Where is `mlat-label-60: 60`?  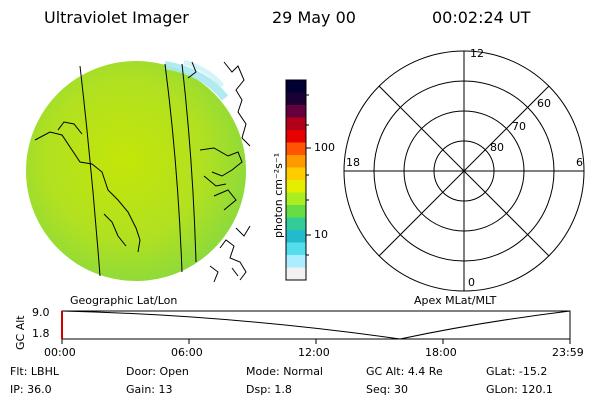 mlat-label-60: 60 is located at coordinates (544, 103).